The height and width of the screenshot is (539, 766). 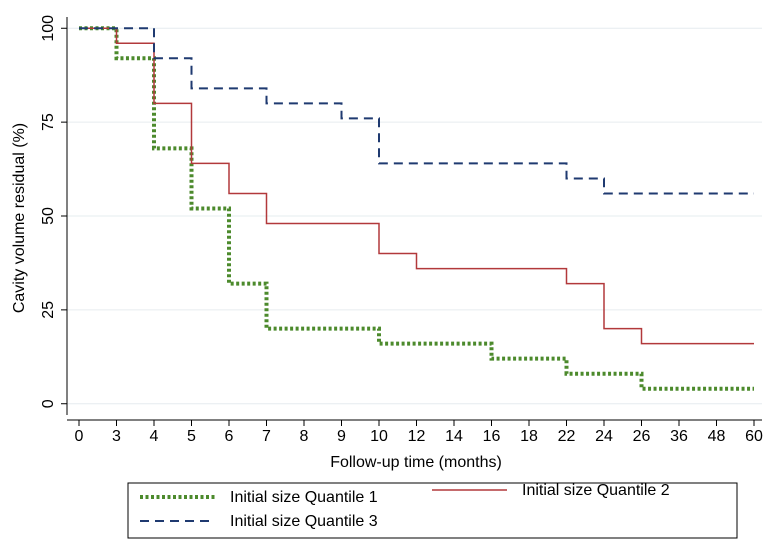 I want to click on x-tick-label: 22, so click(x=567, y=436).